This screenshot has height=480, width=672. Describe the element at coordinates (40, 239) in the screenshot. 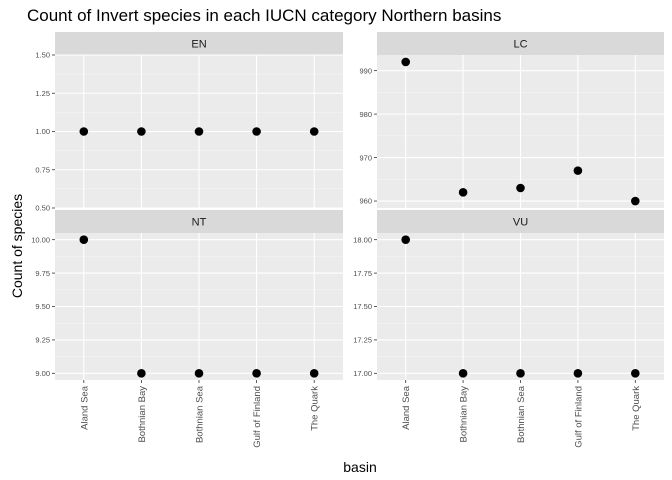

I see `y-tick-label: 10.00` at that location.